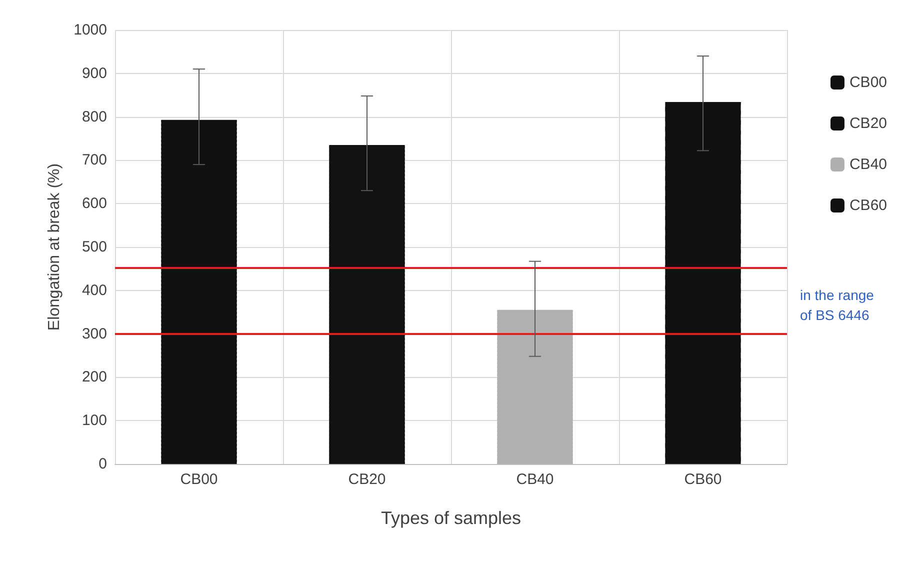 The height and width of the screenshot is (567, 907). Describe the element at coordinates (868, 82) in the screenshot. I see `legend-label: CB00` at that location.